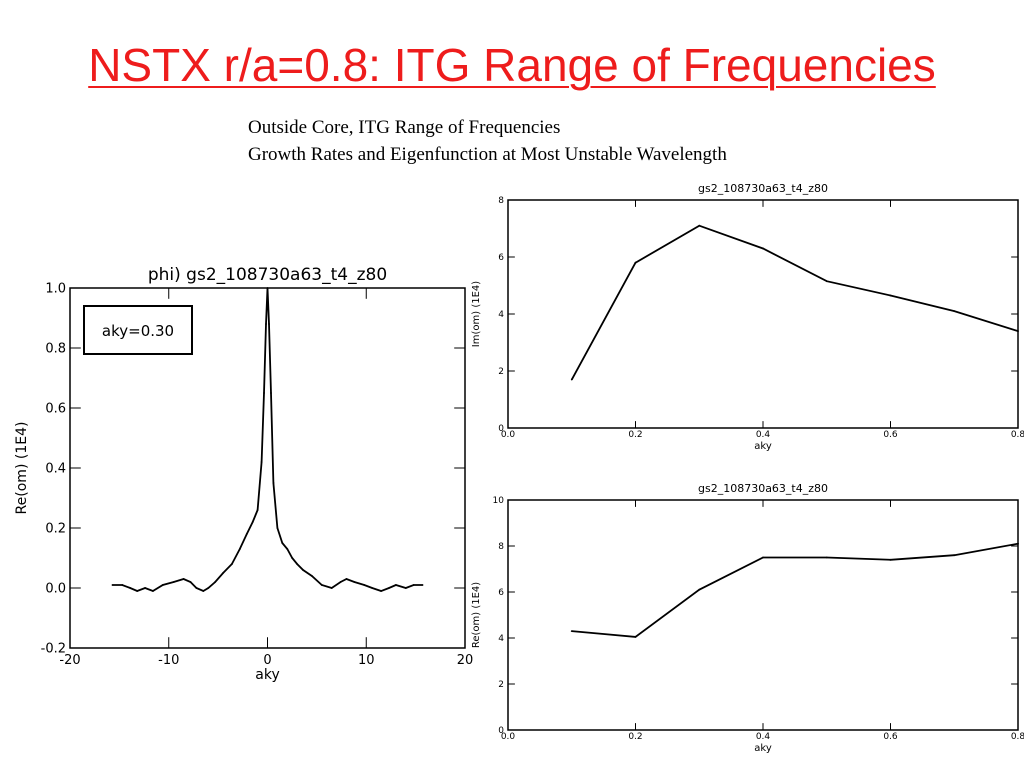 The height and width of the screenshot is (768, 1024). What do you see at coordinates (635, 737) in the screenshot?
I see `x-tick-label: 0.2` at bounding box center [635, 737].